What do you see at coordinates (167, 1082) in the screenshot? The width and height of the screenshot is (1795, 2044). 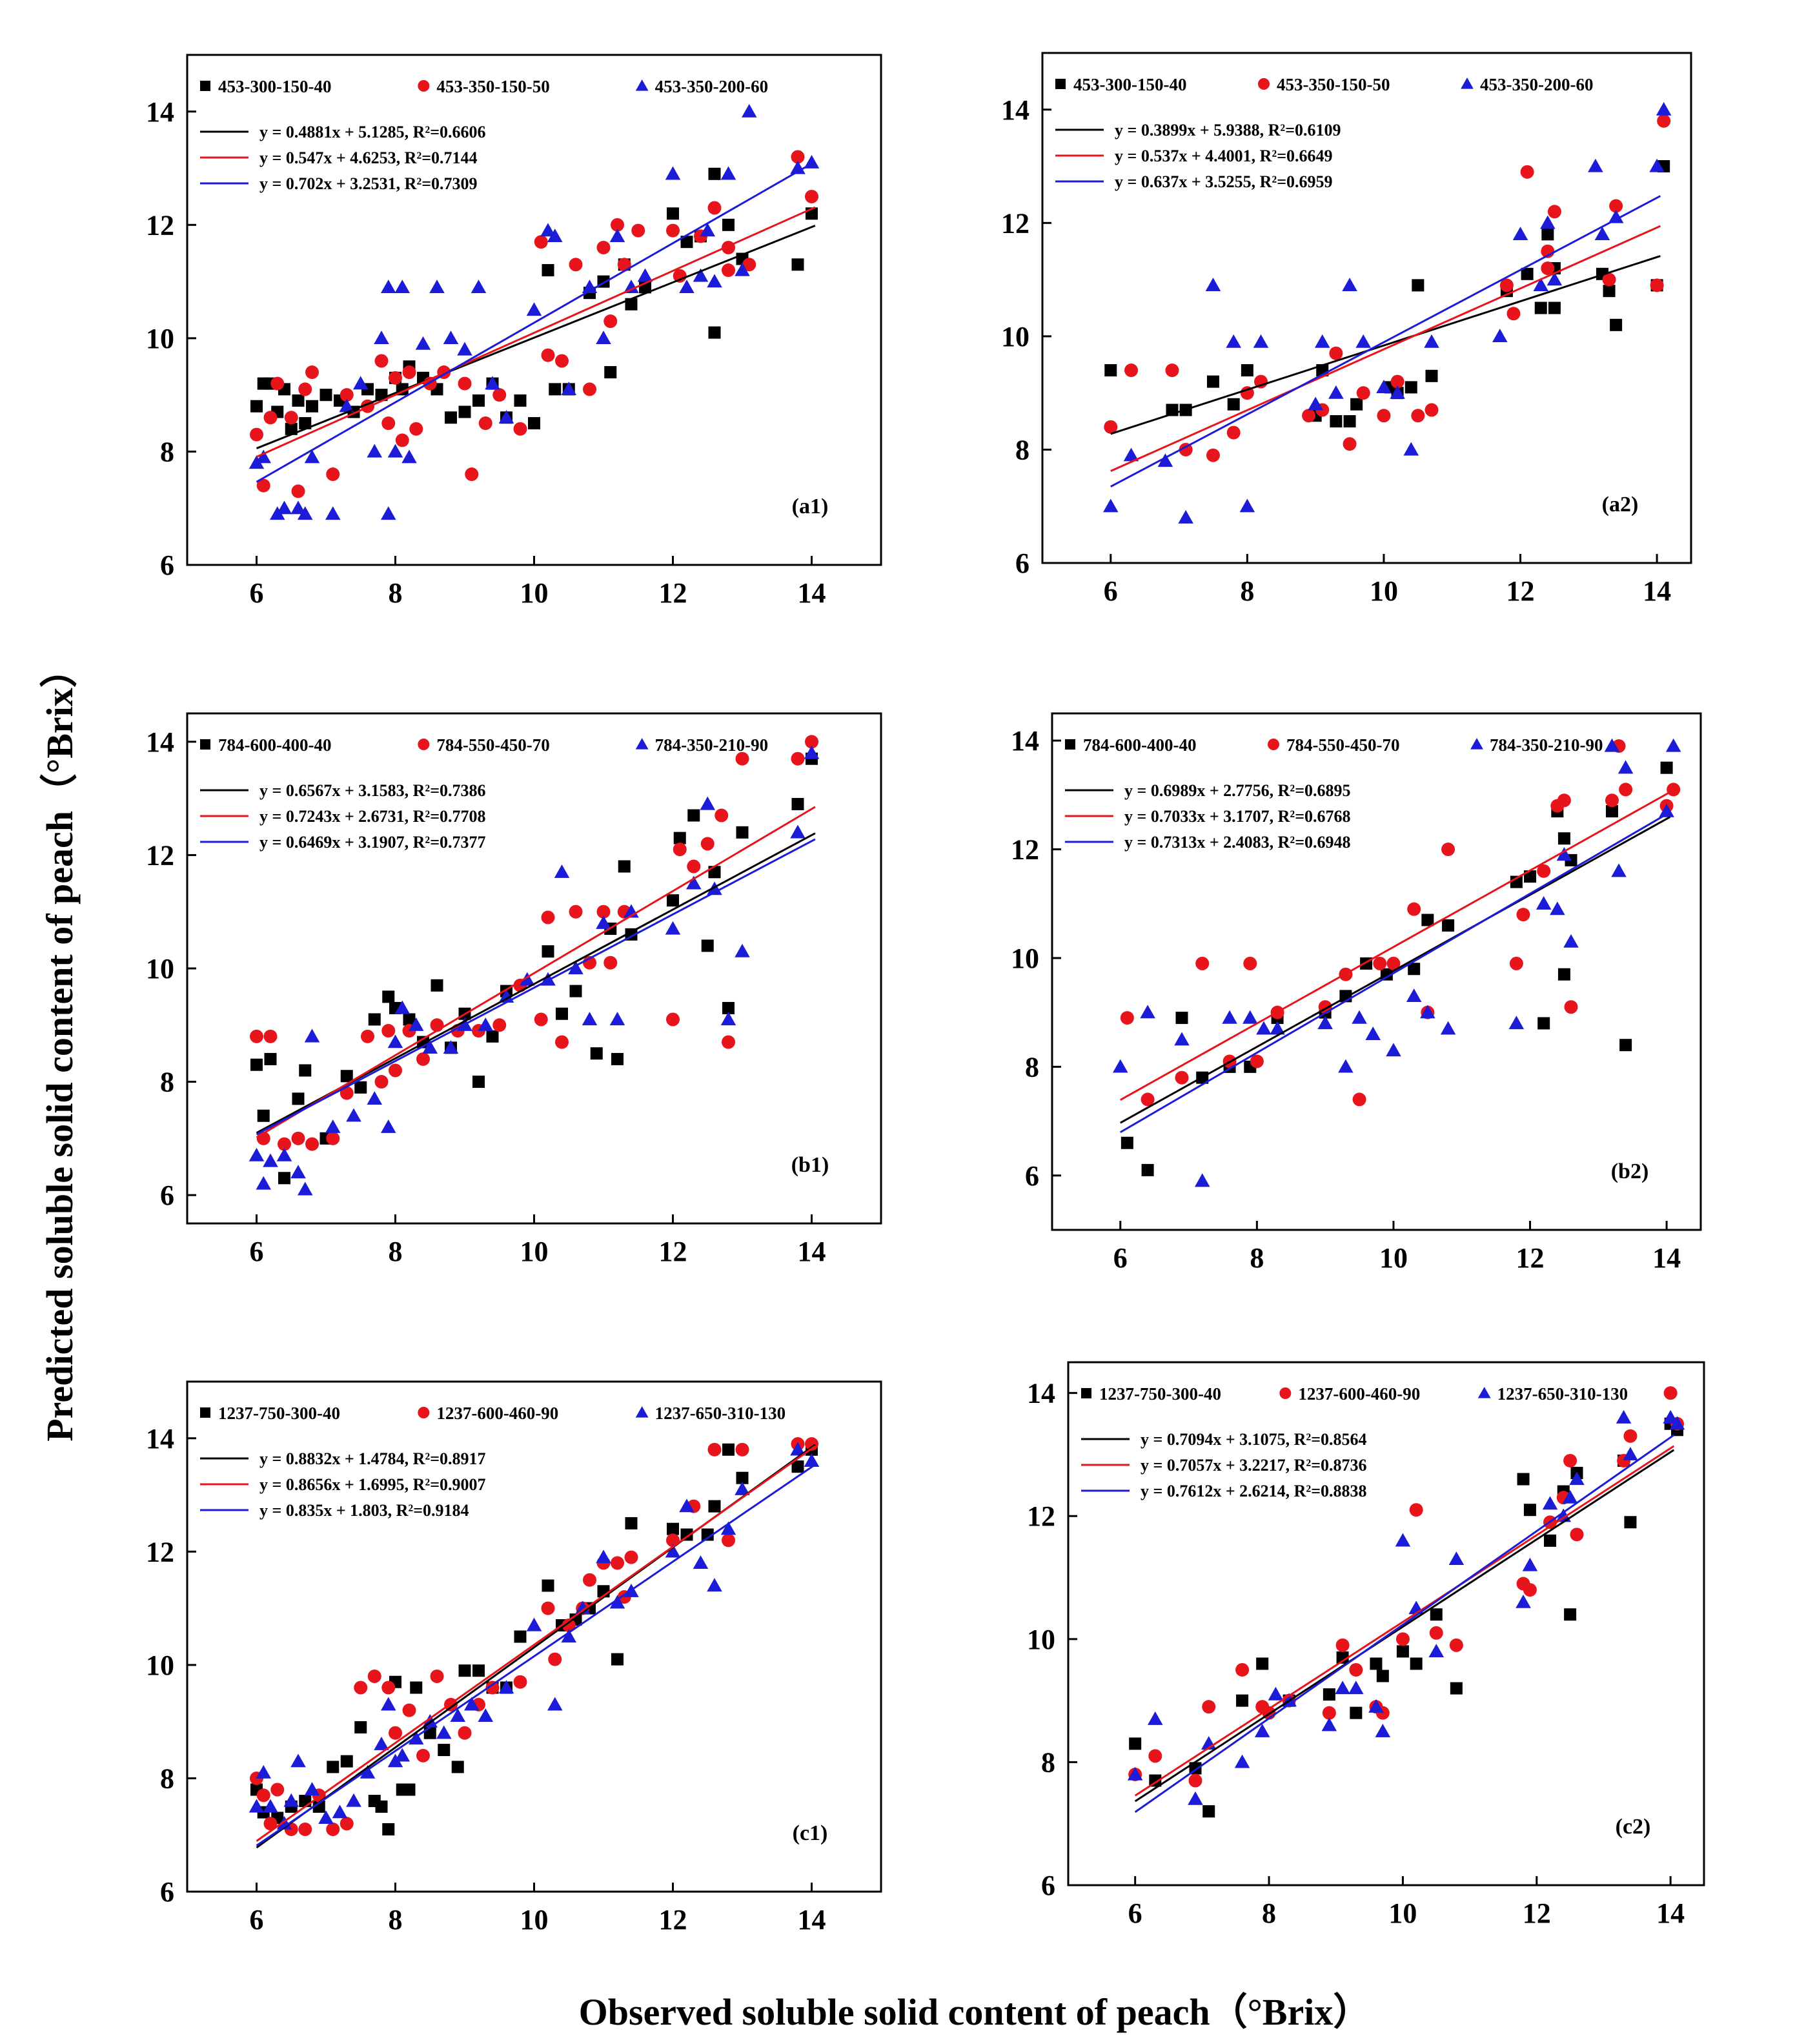 I see `y-tick-label: 8` at bounding box center [167, 1082].